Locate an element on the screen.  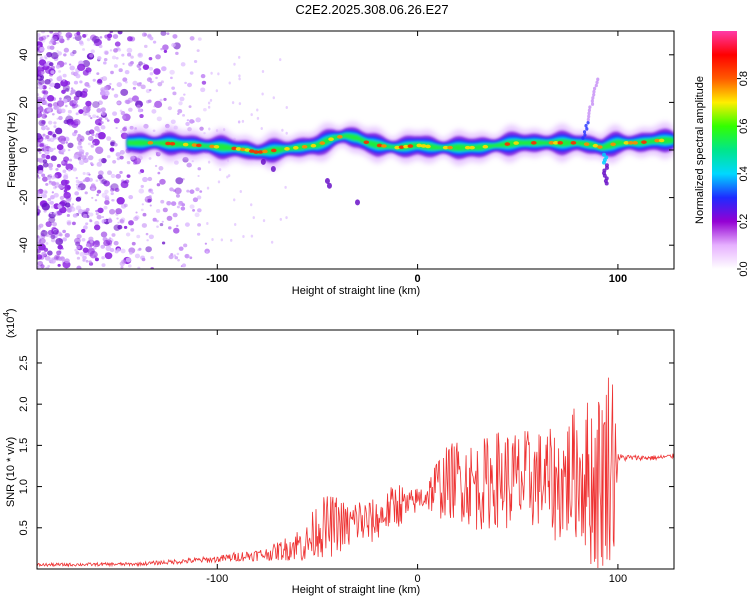
colorbar-tick-label: 0.4 is located at coordinates (744, 173).